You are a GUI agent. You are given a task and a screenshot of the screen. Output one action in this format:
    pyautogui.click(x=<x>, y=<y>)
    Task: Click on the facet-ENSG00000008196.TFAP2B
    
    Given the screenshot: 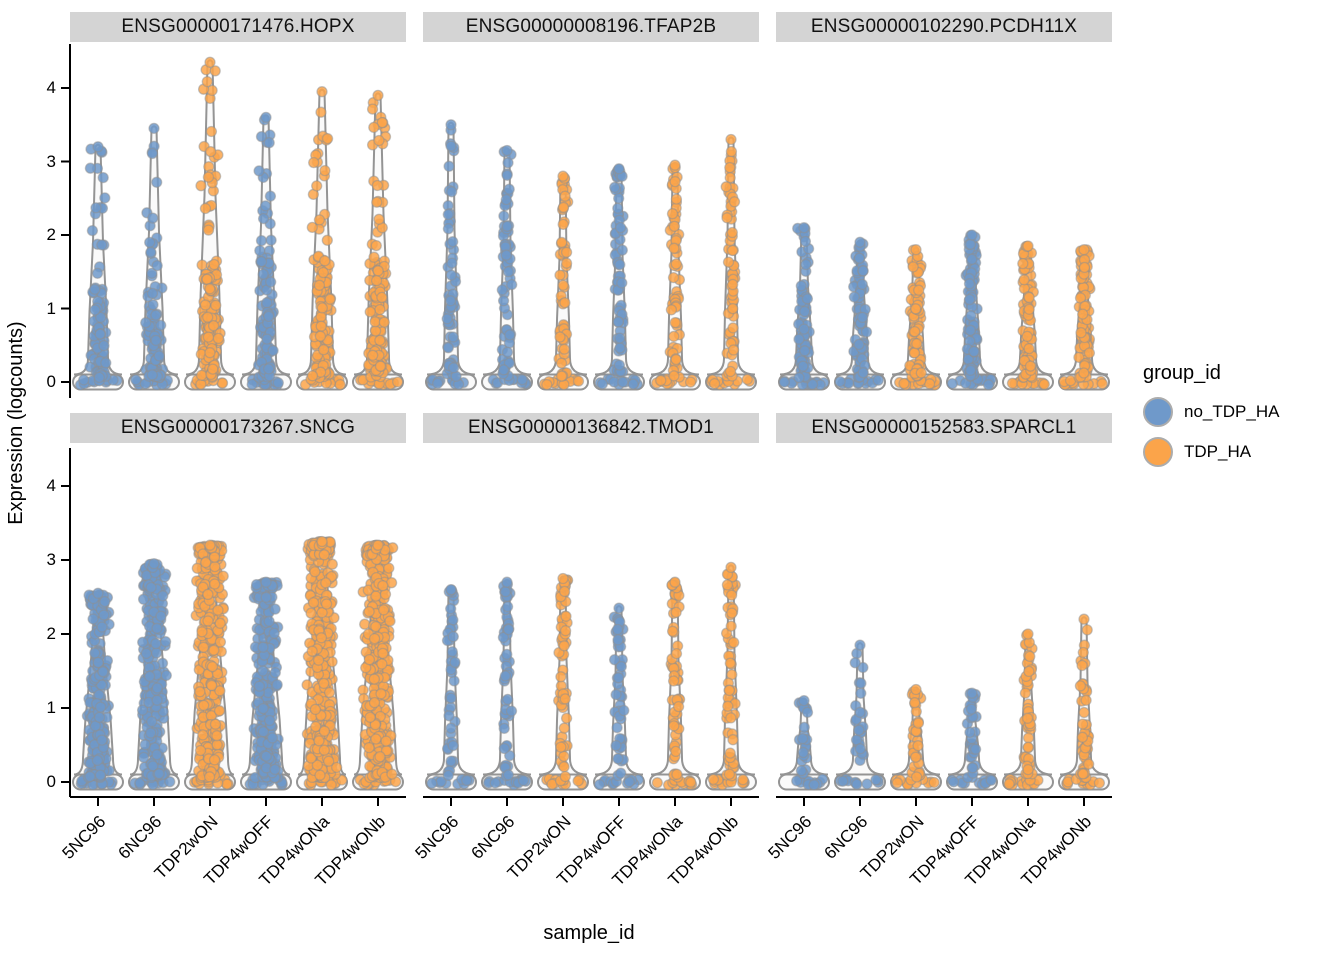 What is the action you would take?
    pyautogui.click(x=591, y=256)
    